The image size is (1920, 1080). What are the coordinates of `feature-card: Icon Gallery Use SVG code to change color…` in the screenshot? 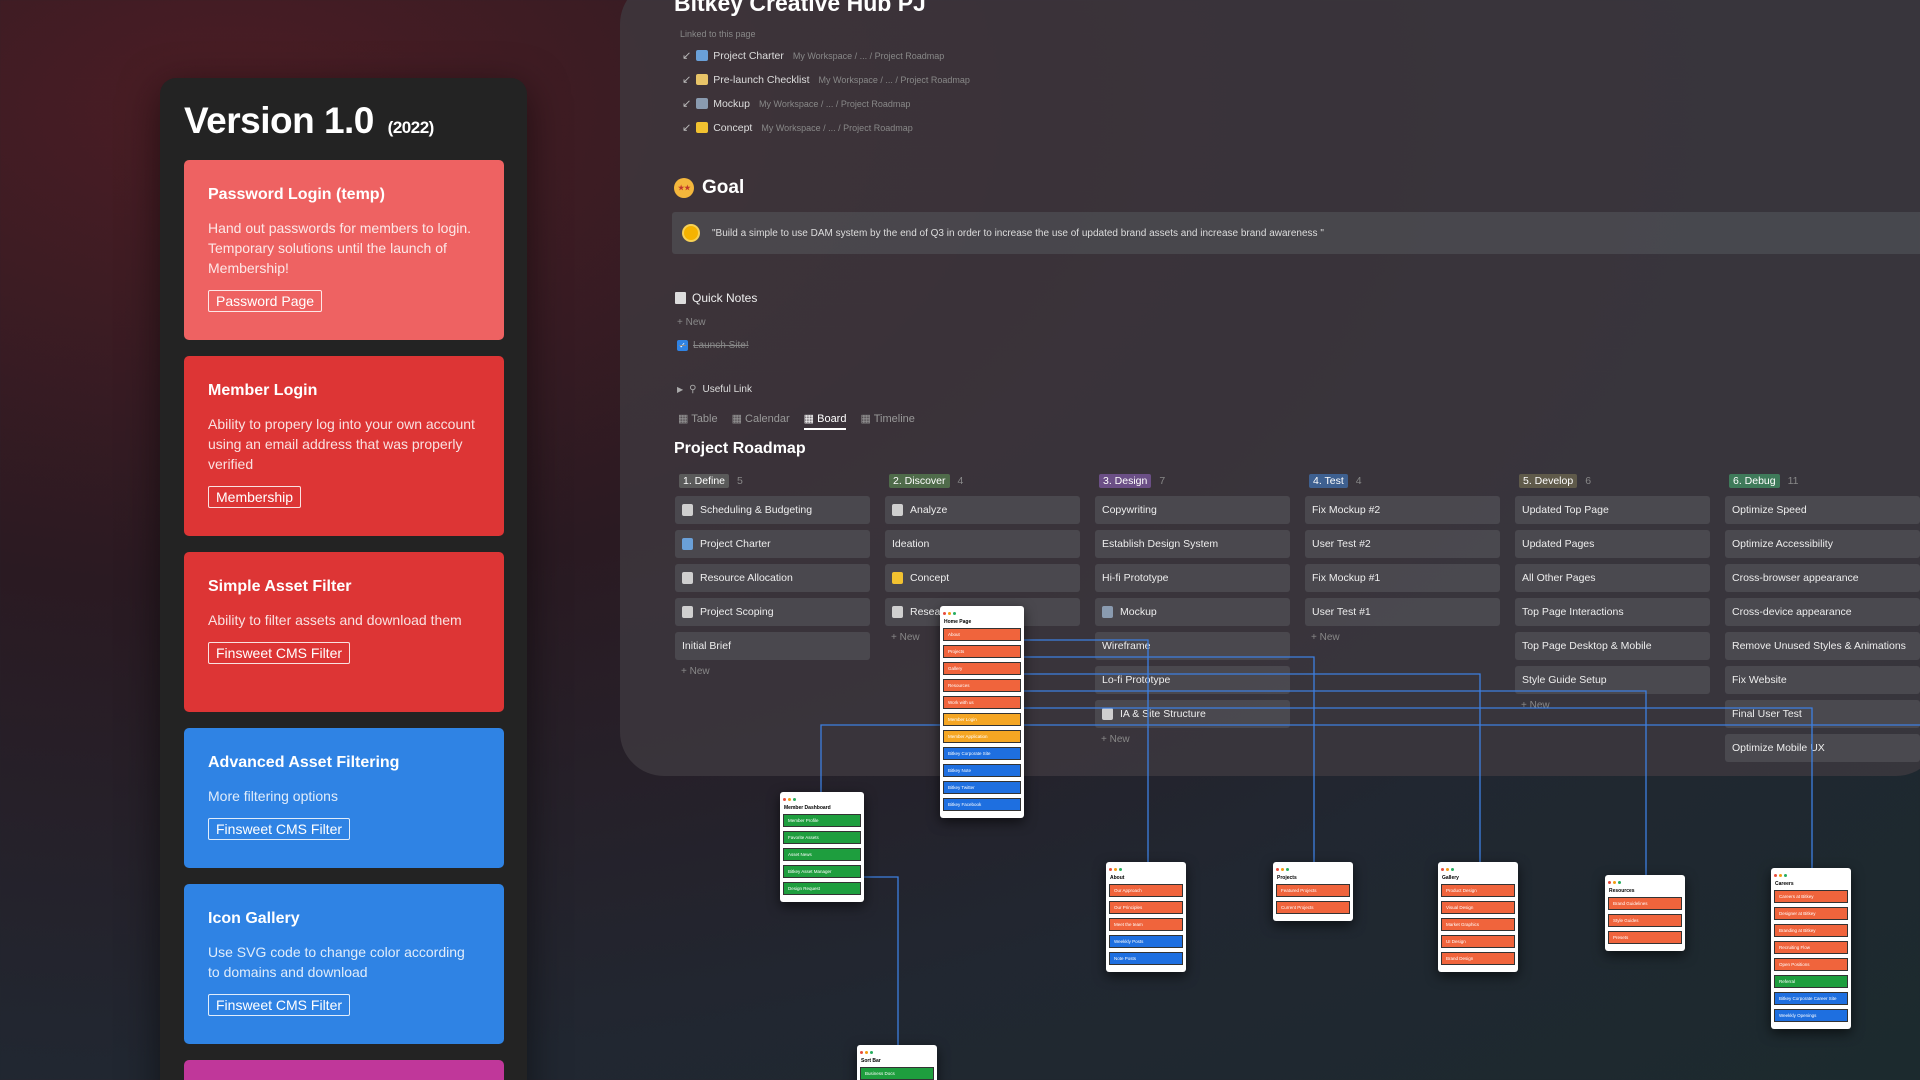 It's located at (344, 964).